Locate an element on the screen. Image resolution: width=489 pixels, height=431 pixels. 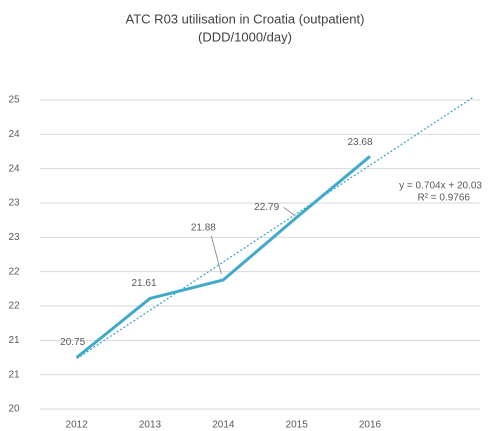
x-tick-label: 2015 is located at coordinates (297, 425).